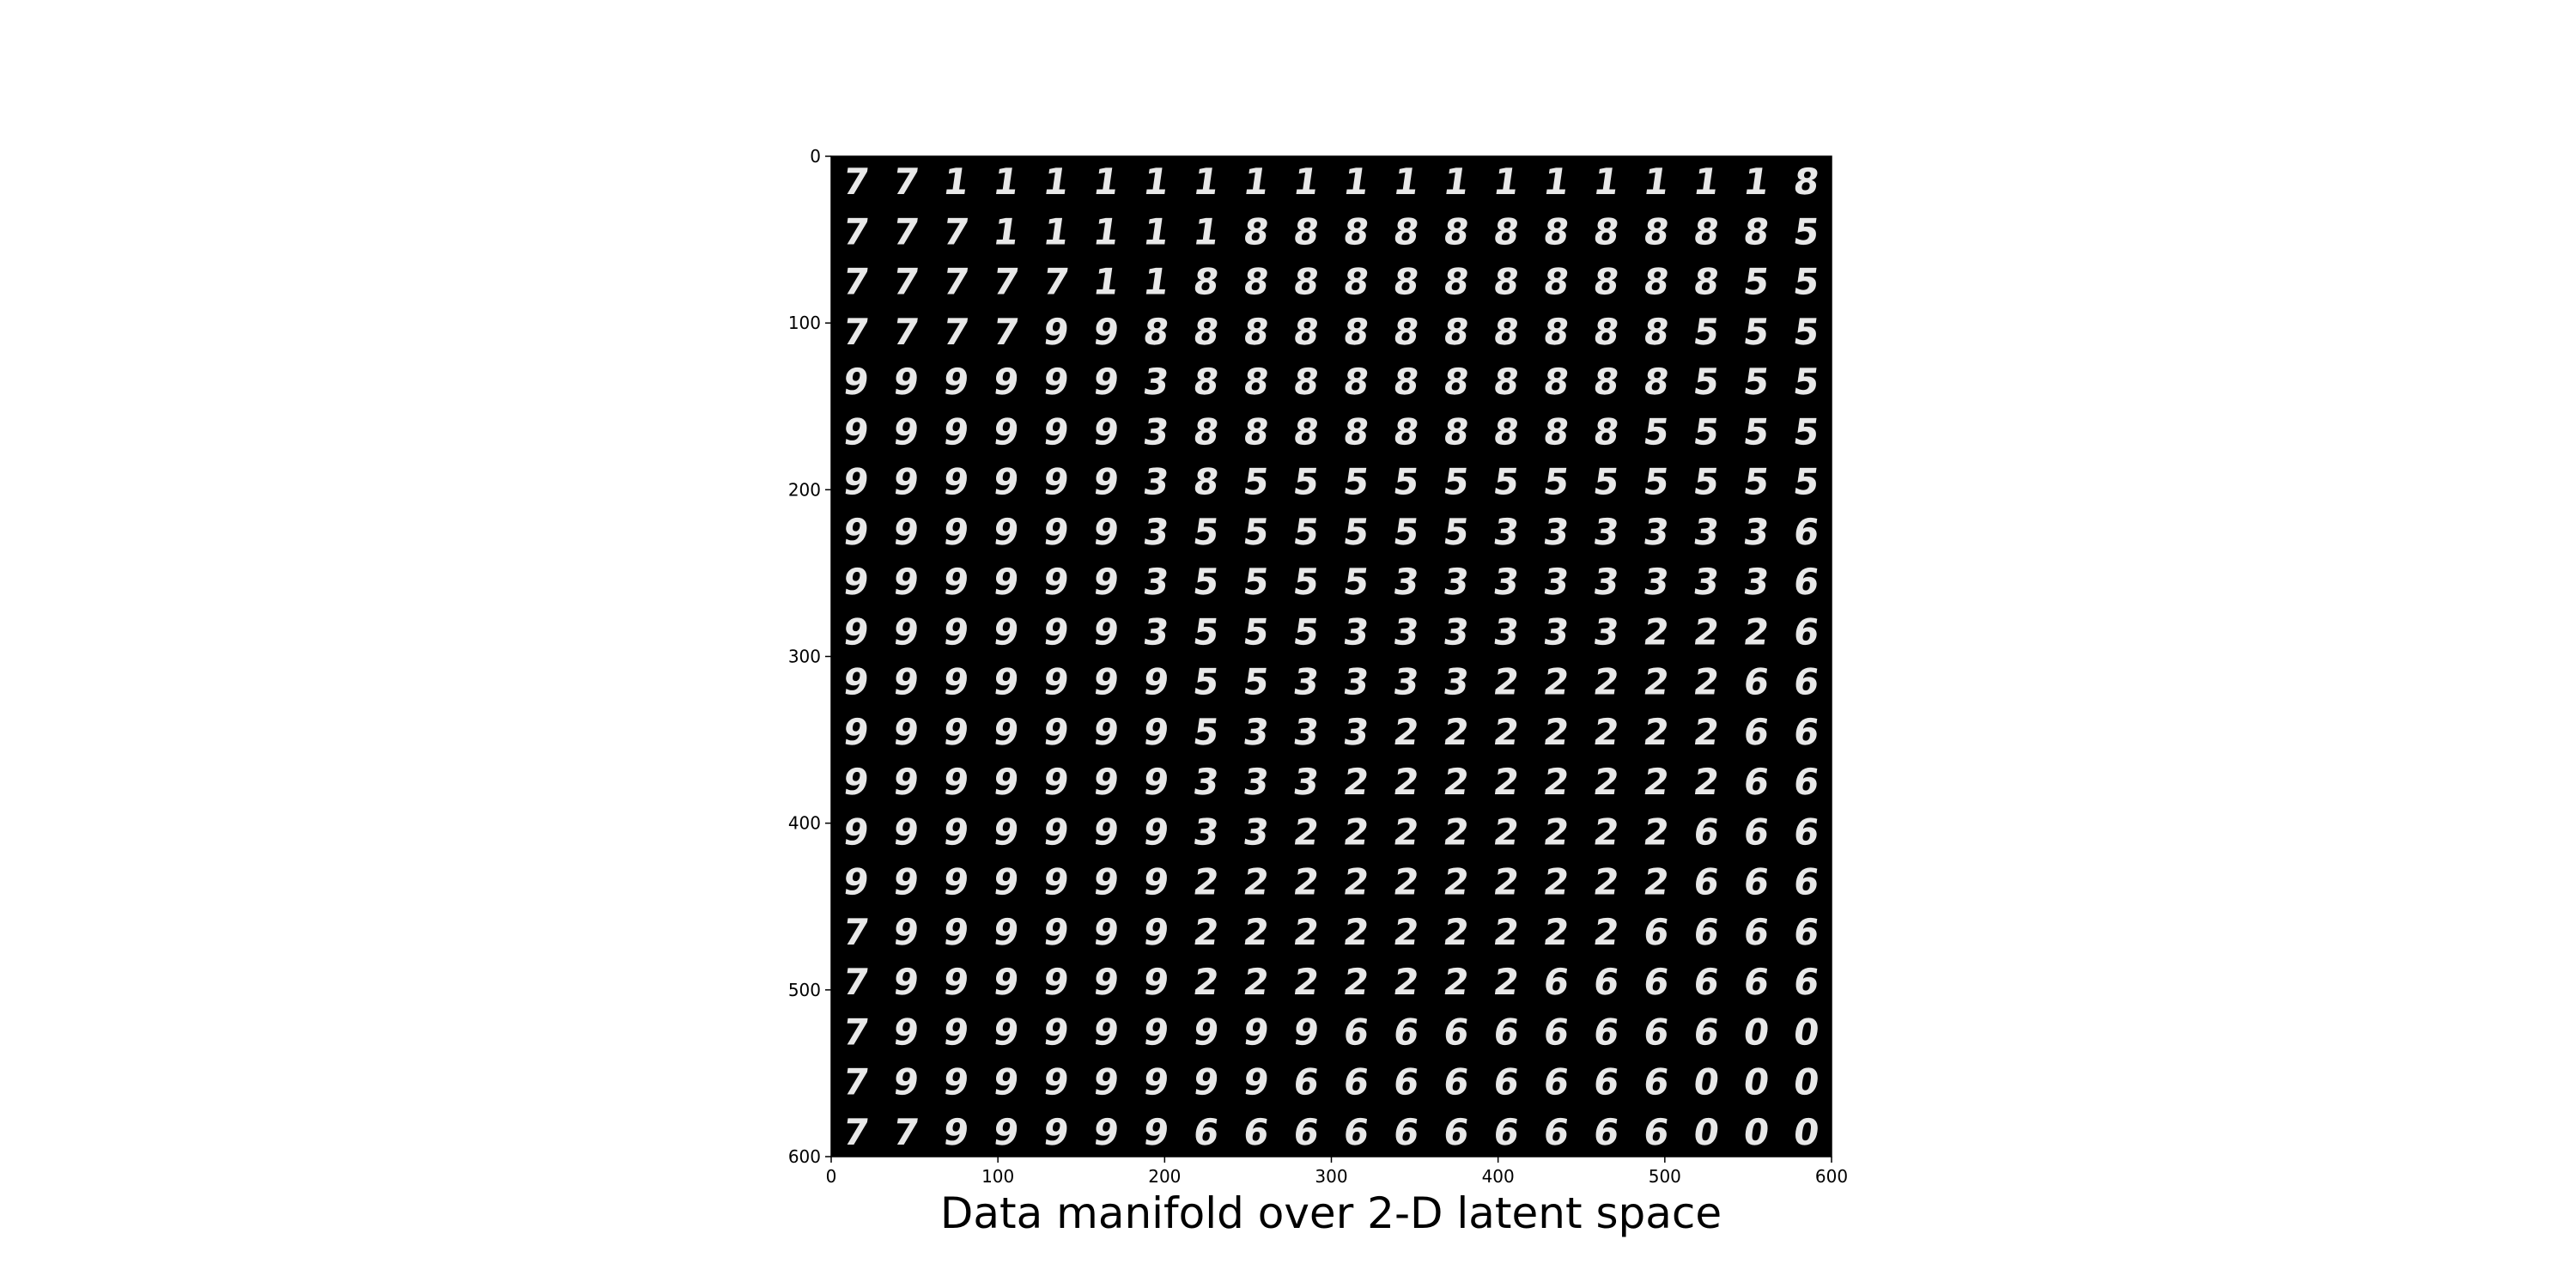 This screenshot has height=1288, width=2576. Describe the element at coordinates (1756, 1082) in the screenshot. I see `digit-cell: 0` at that location.